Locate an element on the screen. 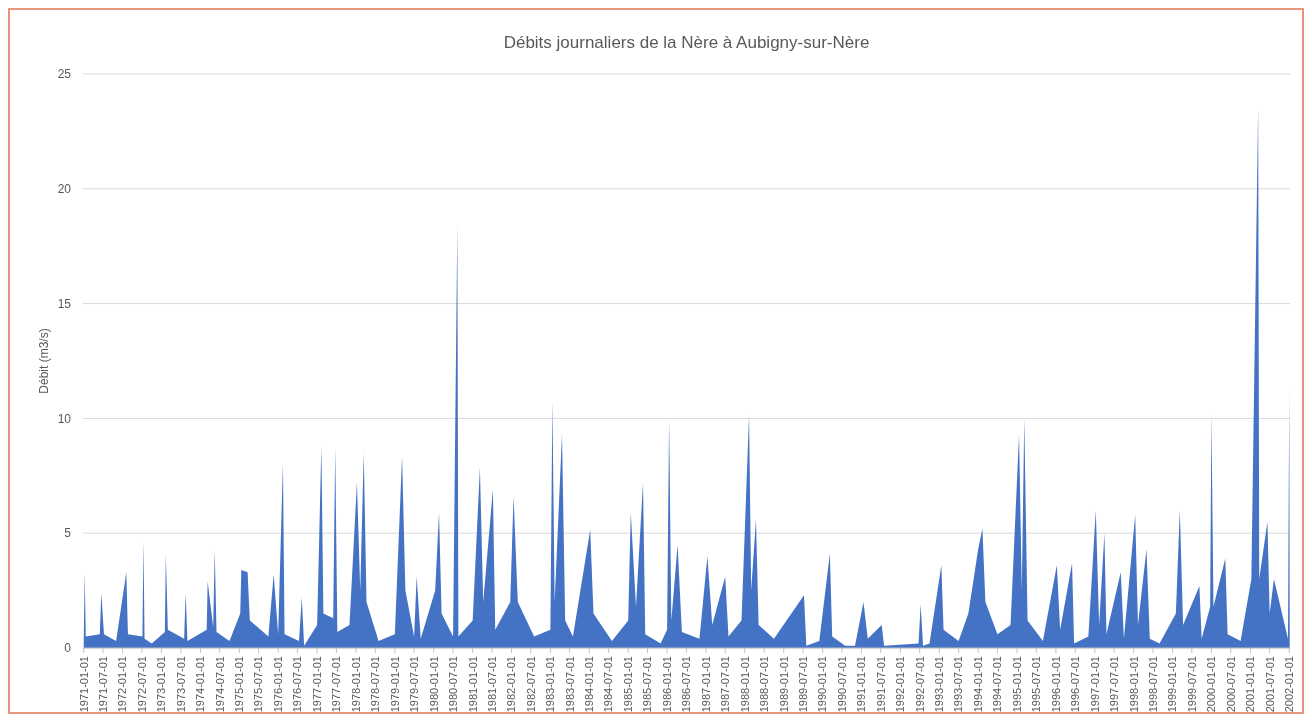 This screenshot has height=724, width=1312. x-tick-label: 1999-01-01 is located at coordinates (1172, 684).